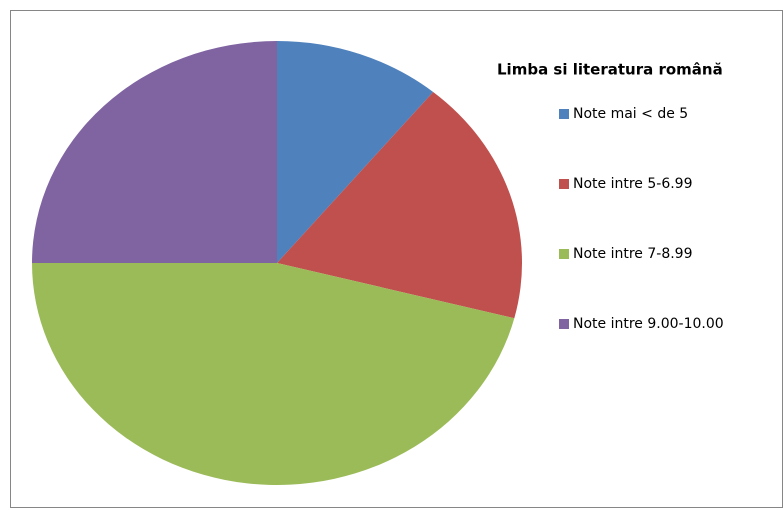  What do you see at coordinates (633, 254) in the screenshot?
I see `legend-label: Note intre 7-8.99` at bounding box center [633, 254].